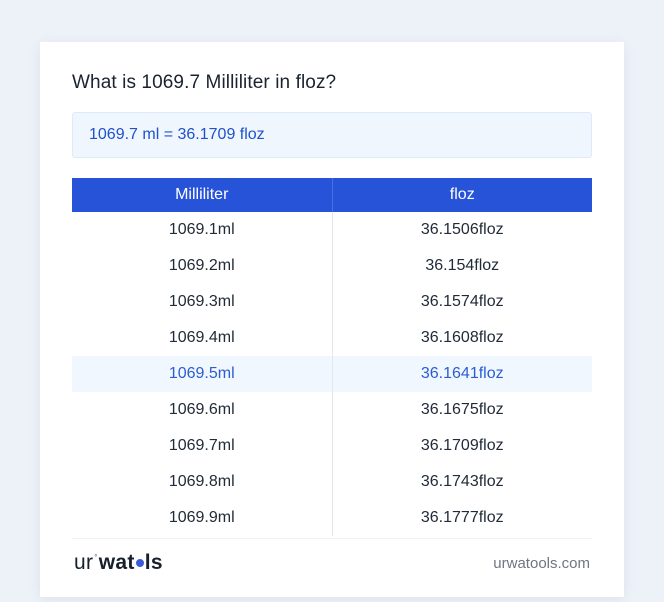 This screenshot has height=602, width=664. Describe the element at coordinates (202, 446) in the screenshot. I see `ml-cell: 1069.7ml` at that location.